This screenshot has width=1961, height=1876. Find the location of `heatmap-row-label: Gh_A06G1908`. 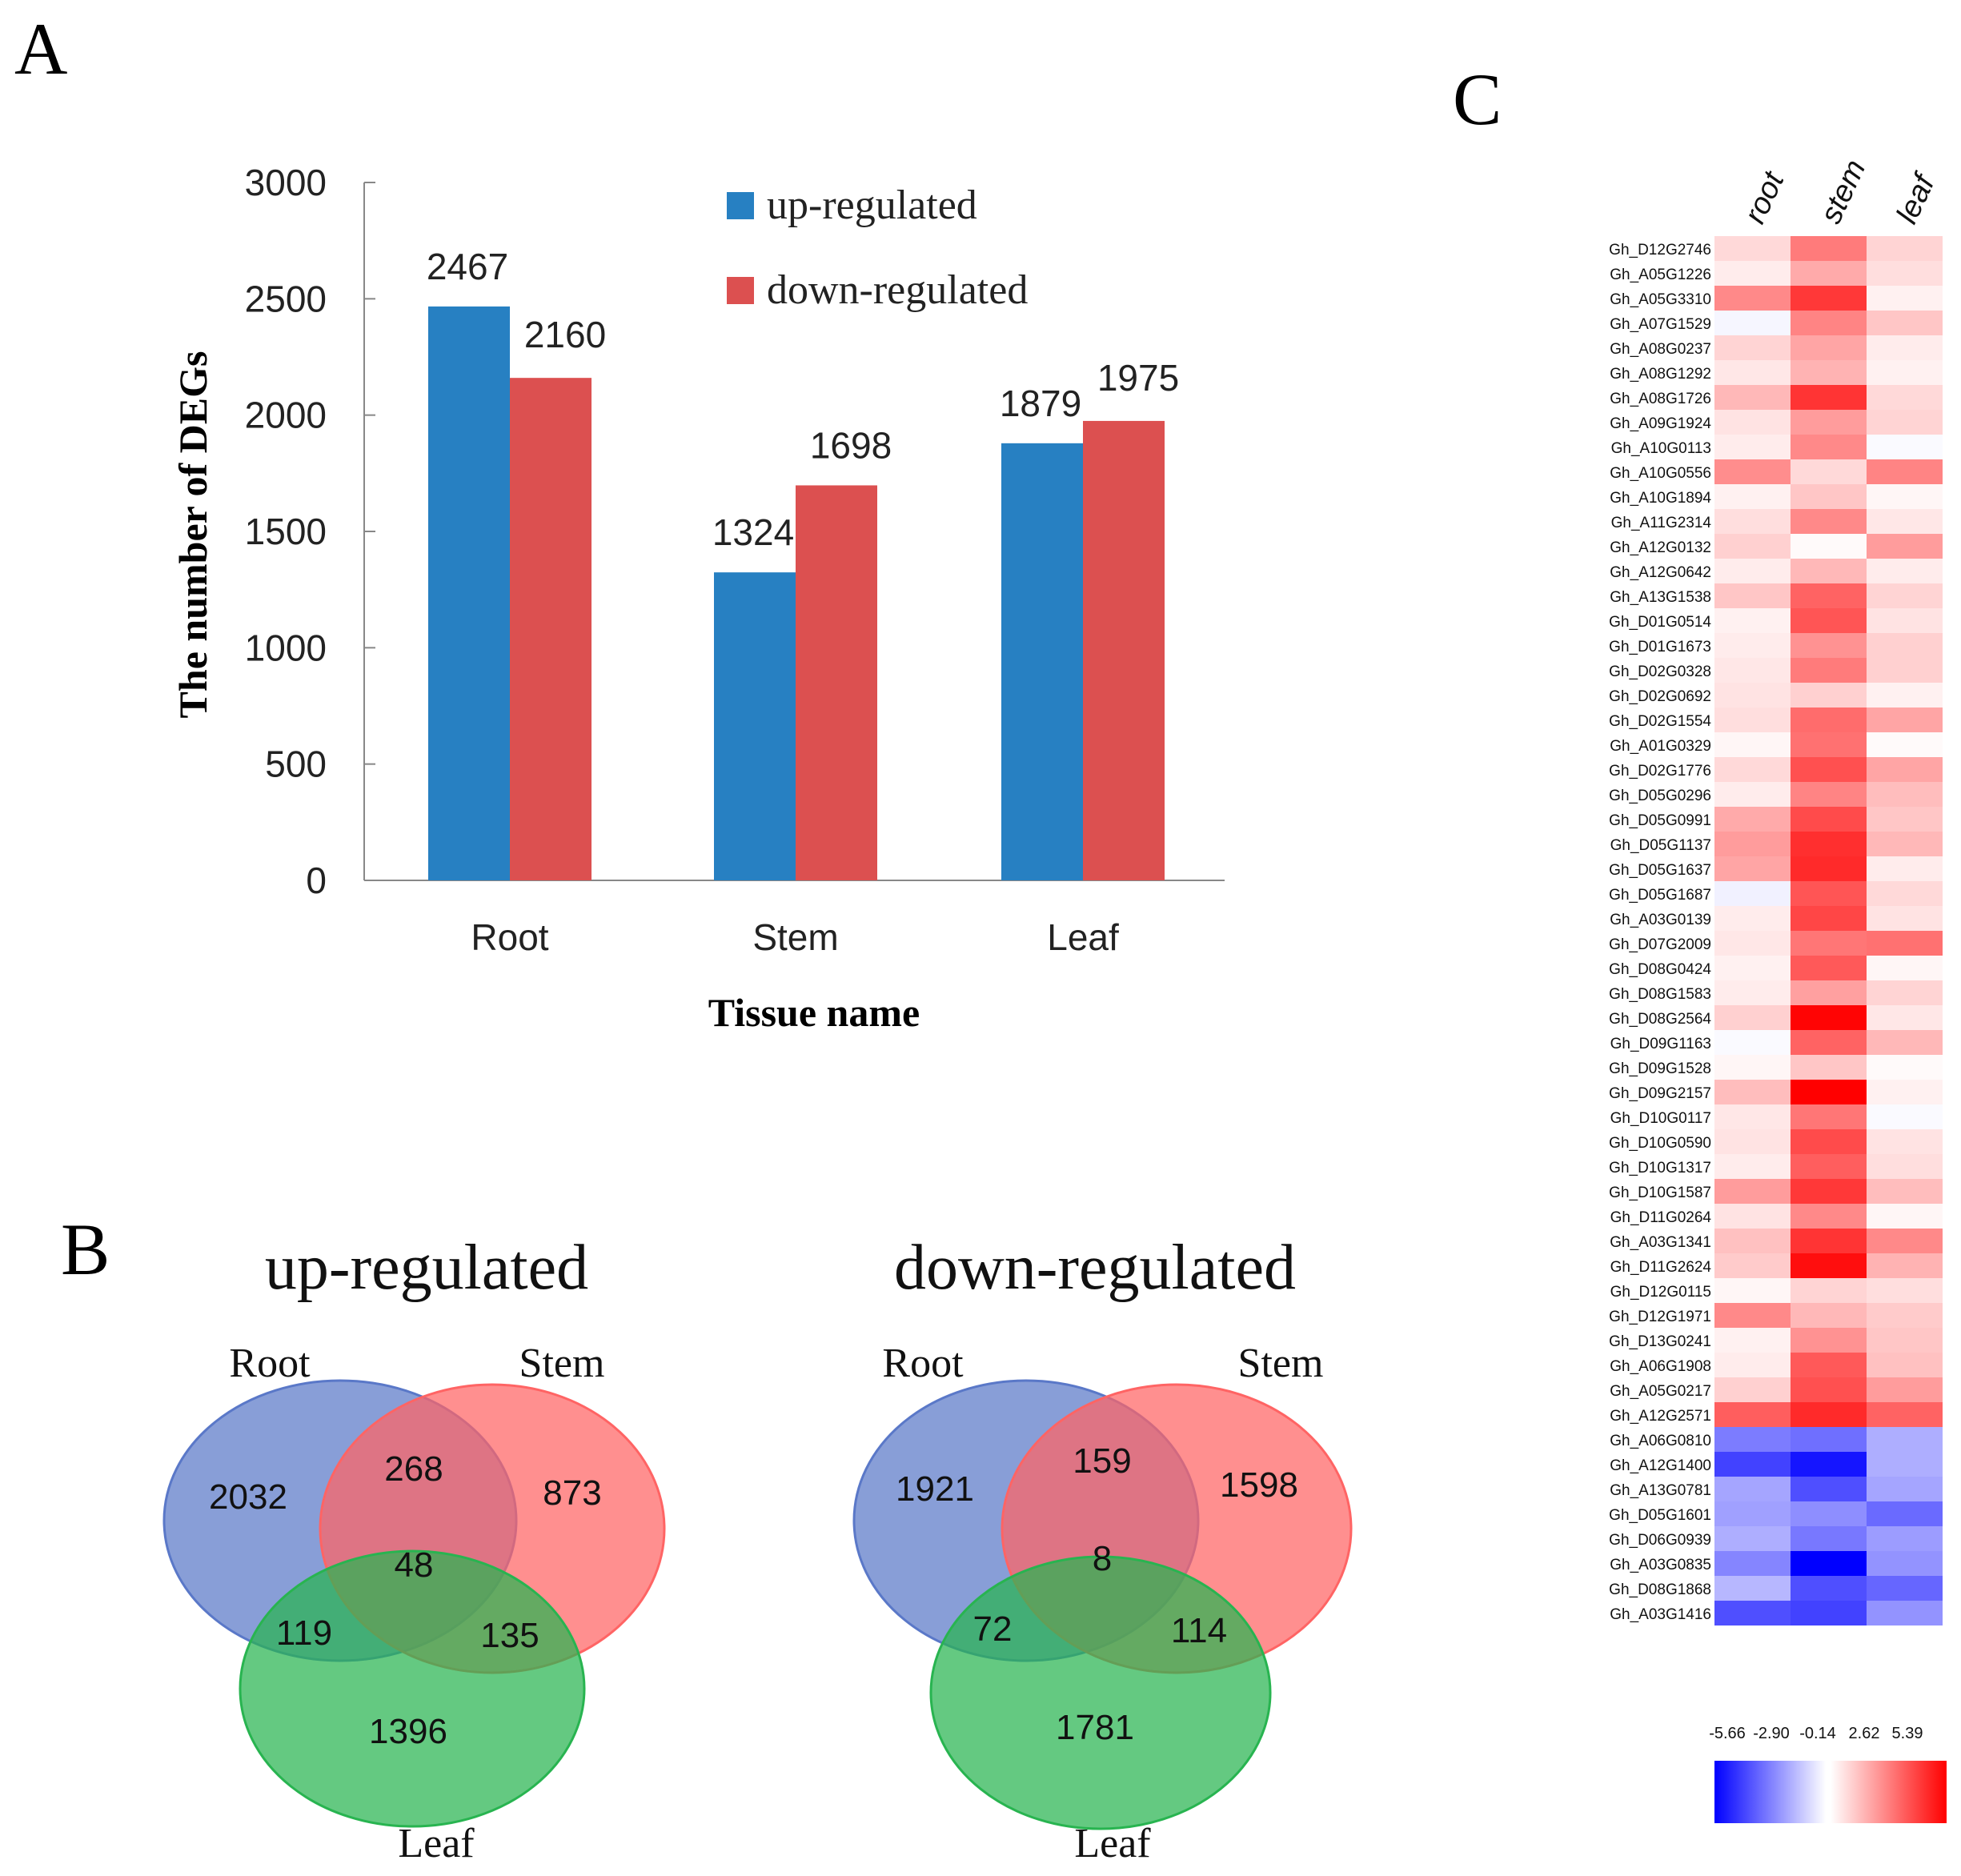

heatmap-row-label: Gh_A06G1908 is located at coordinates (1660, 1366).